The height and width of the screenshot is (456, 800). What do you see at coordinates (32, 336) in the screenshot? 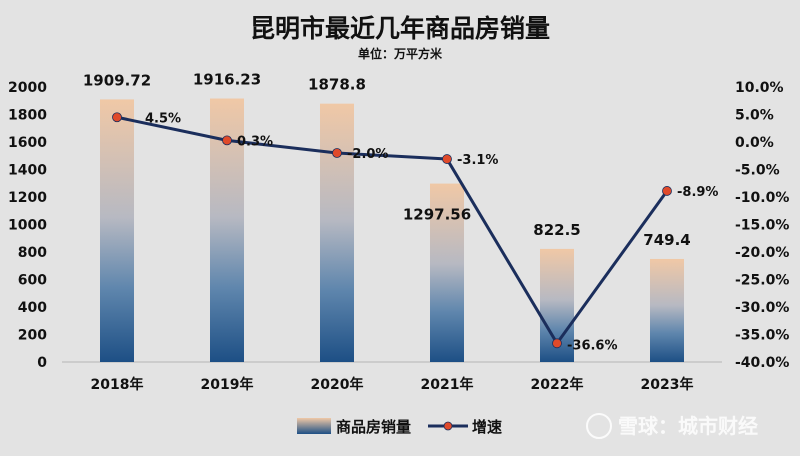
I see `left-y-tick-label: 200` at bounding box center [32, 336].